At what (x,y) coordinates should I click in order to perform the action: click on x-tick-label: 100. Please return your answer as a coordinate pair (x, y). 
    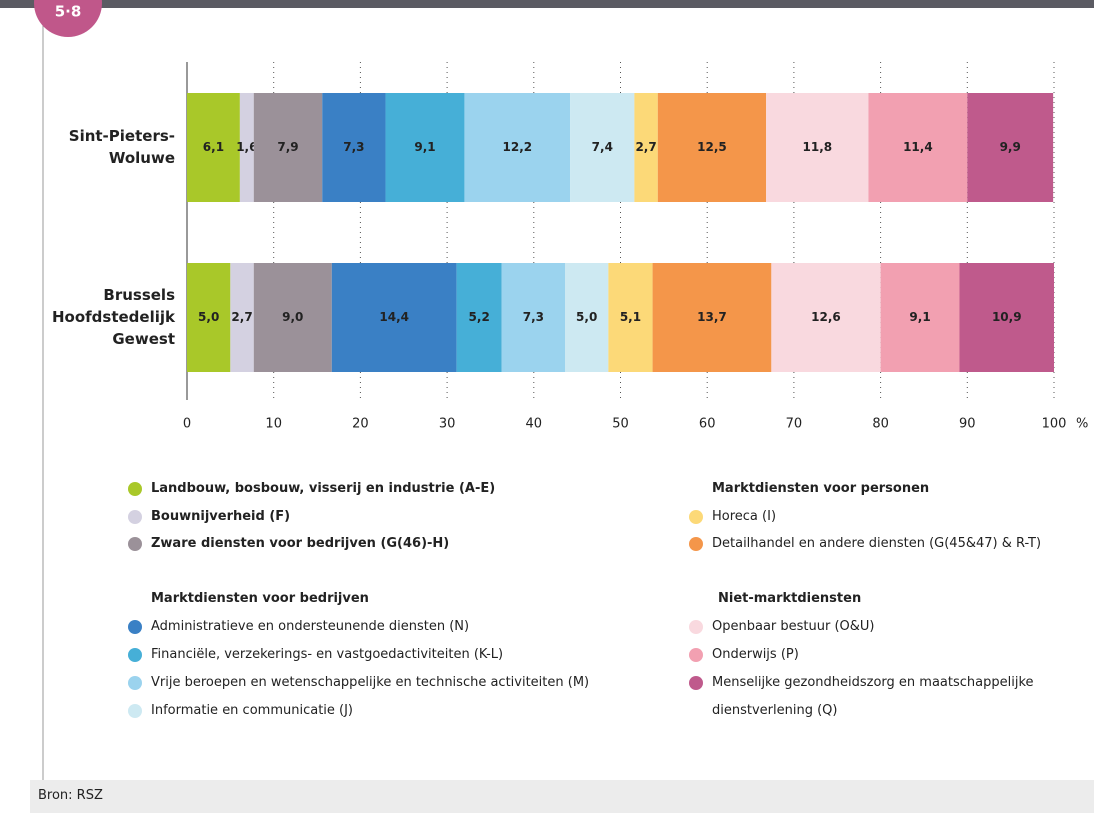
    Looking at the image, I should click on (1054, 424).